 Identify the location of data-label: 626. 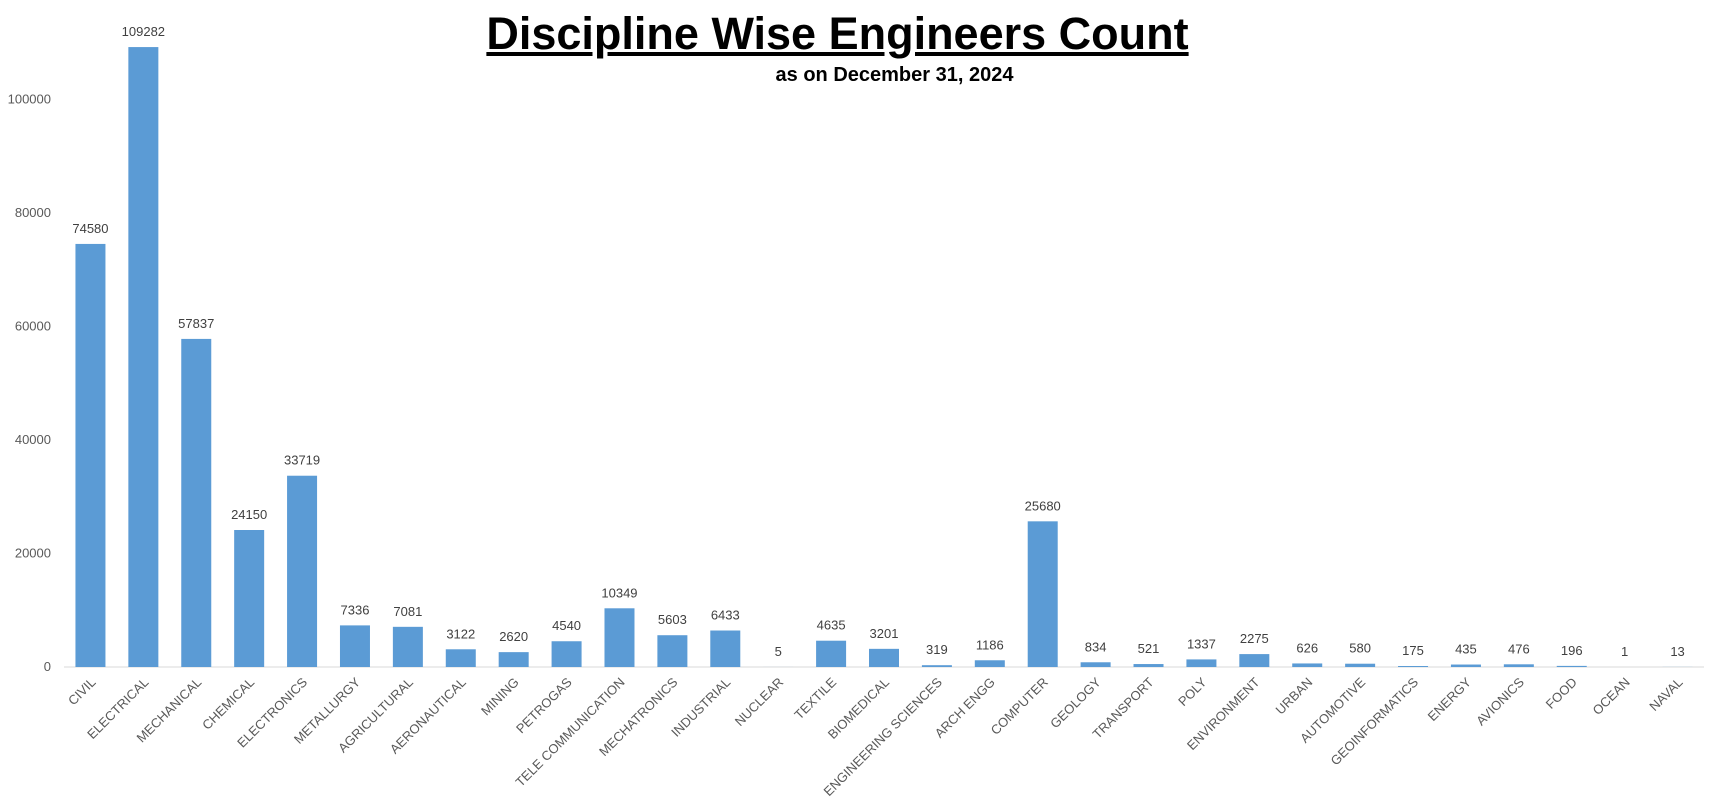
(1307, 647).